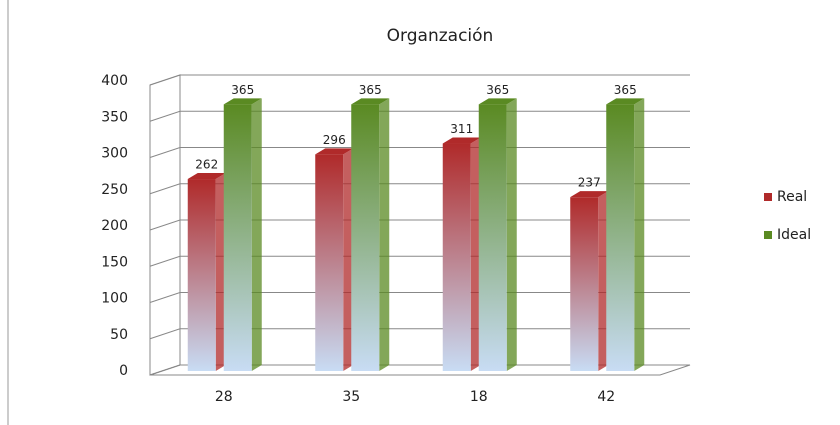 The image size is (840, 425). I want to click on x-tick-label: 35, so click(351, 397).